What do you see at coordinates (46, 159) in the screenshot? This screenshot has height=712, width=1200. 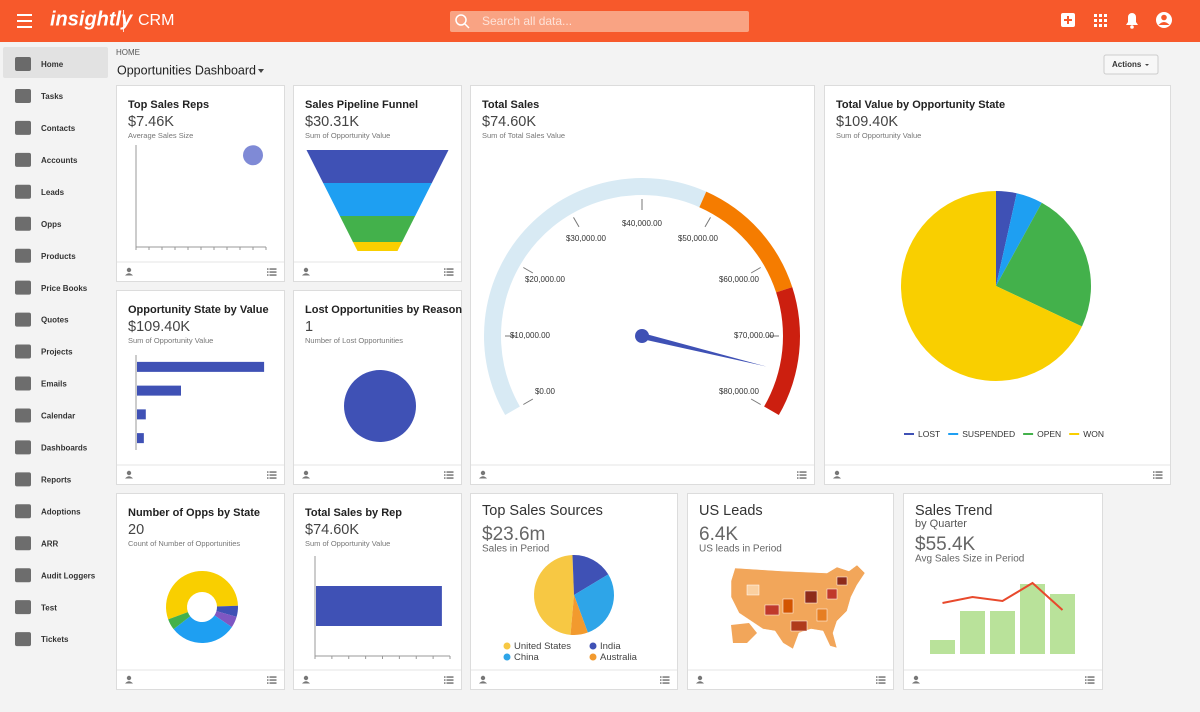 I see `nav-item: Accounts` at bounding box center [46, 159].